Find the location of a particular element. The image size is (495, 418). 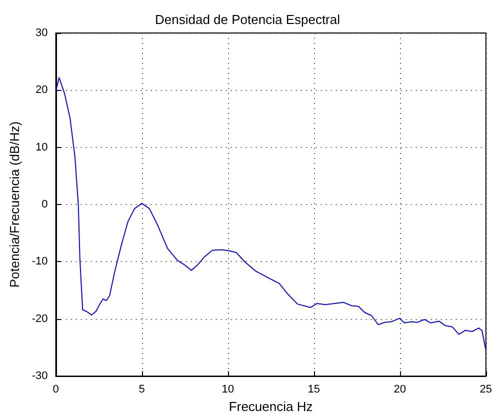

x-tick-label: 0 is located at coordinates (55, 390).